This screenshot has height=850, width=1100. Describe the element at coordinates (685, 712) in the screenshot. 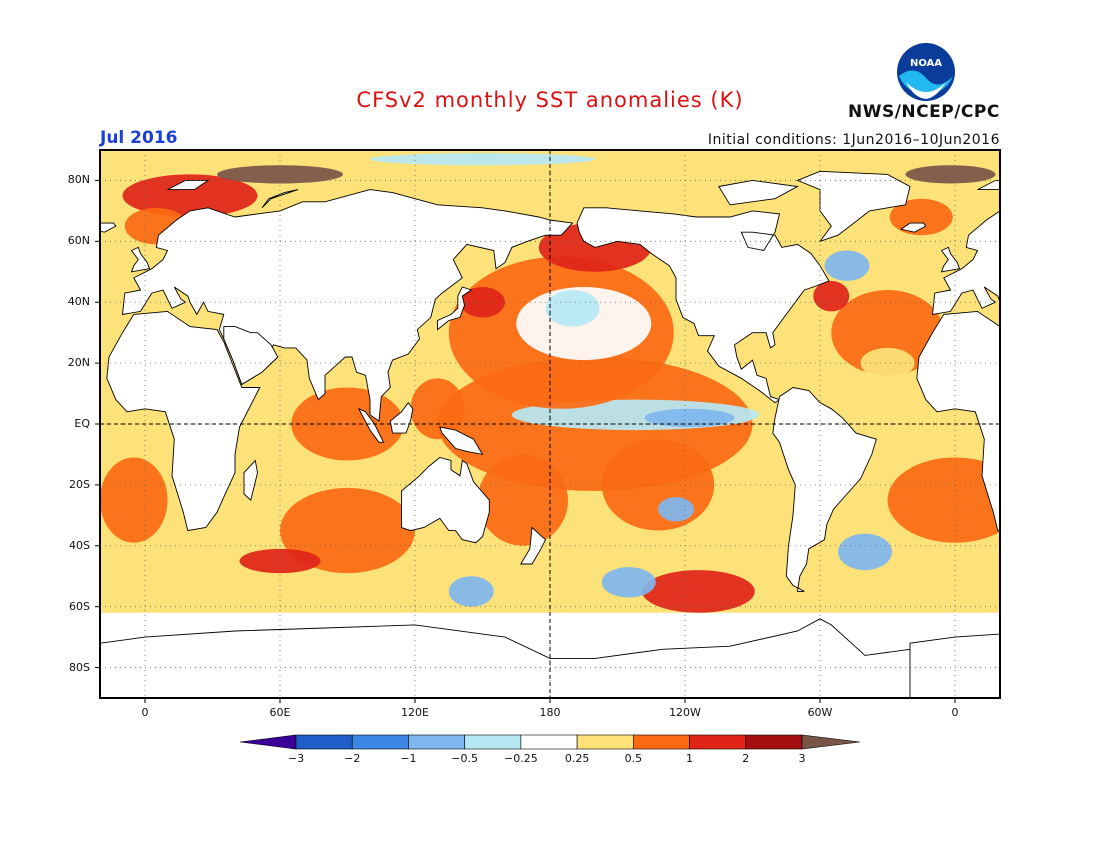

I see `lon-tick-label: 120W` at that location.